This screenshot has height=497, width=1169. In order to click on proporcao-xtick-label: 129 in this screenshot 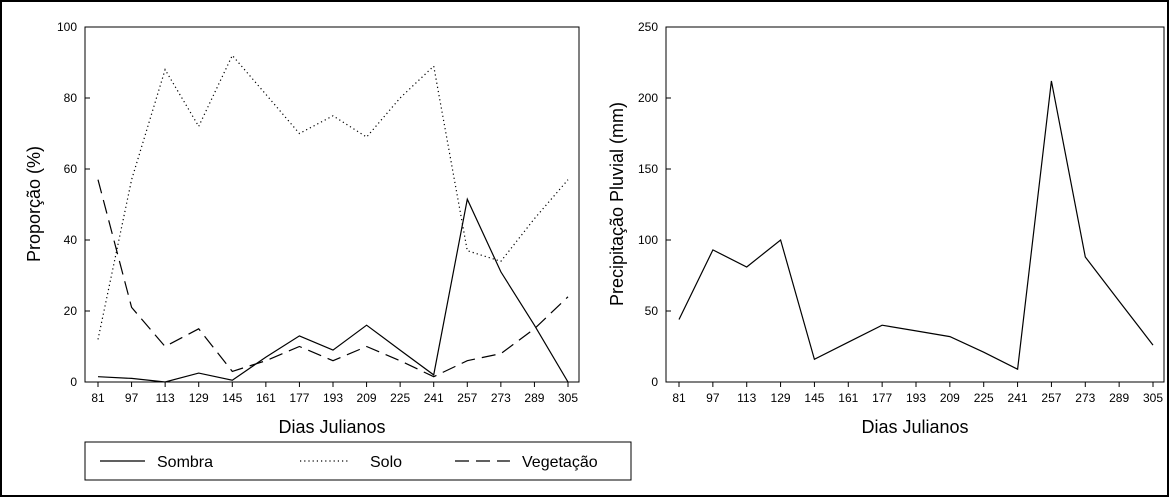, I will do `click(199, 398)`.